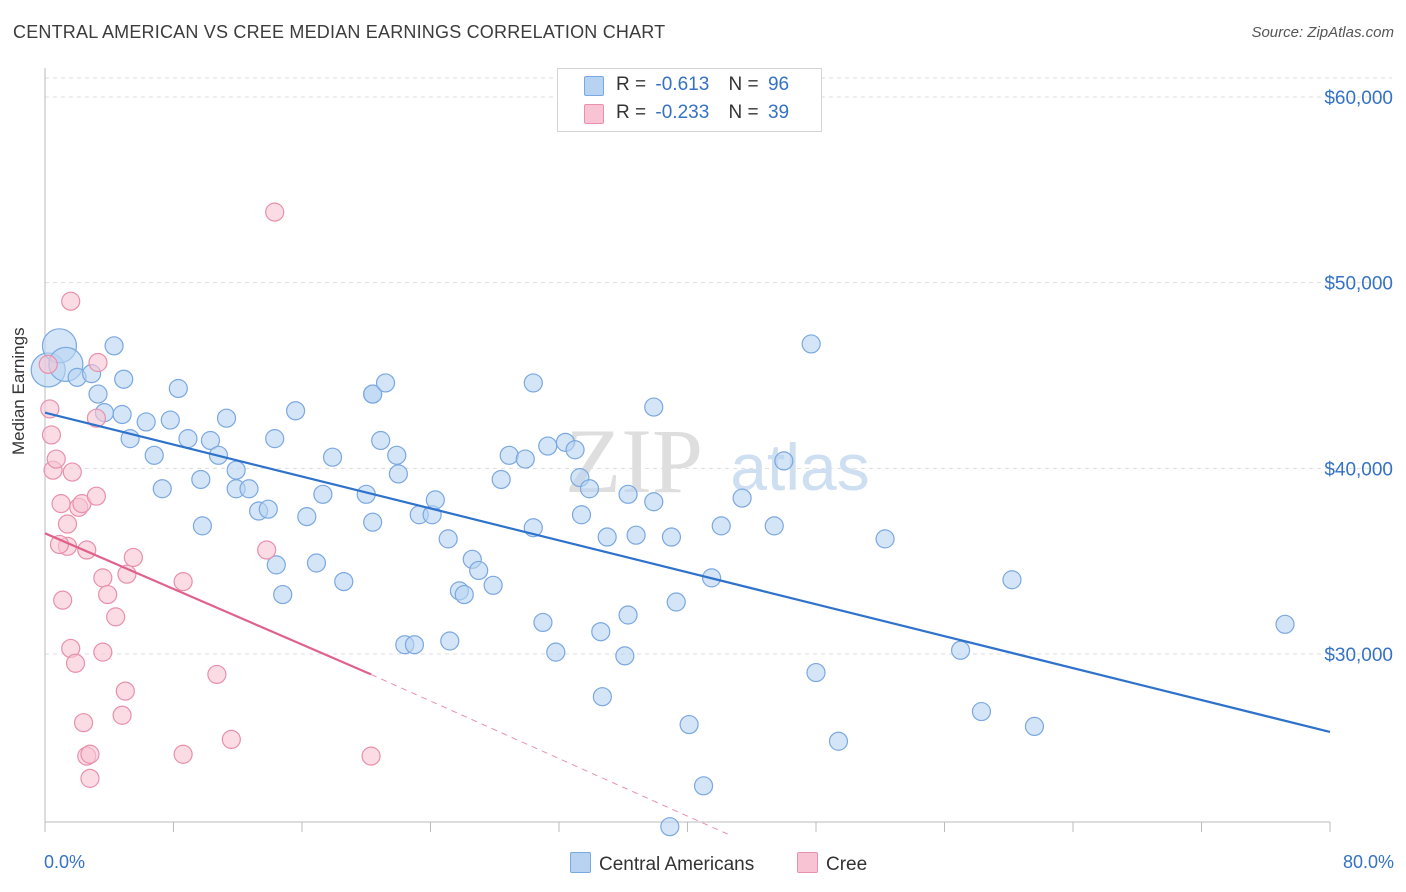 Image resolution: width=1406 pixels, height=892 pixels. Describe the element at coordinates (743, 84) in the screenshot. I see `central-n-label: N =` at that location.